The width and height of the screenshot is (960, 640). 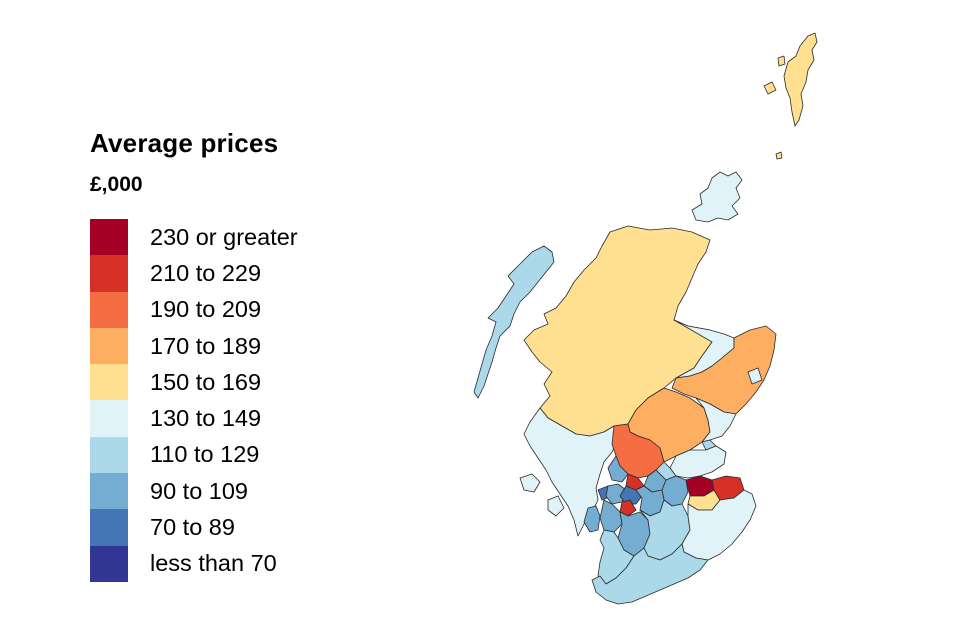 I want to click on legend-item: 90 to 109, so click(x=194, y=491).